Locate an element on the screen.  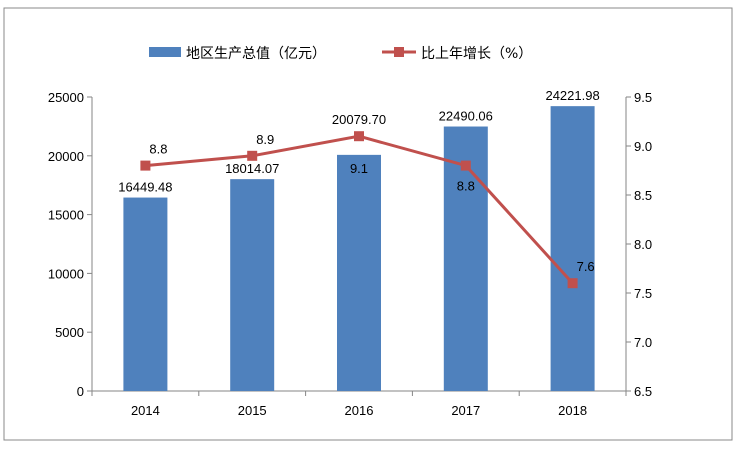
bar-data-label: 18014.07 is located at coordinates (252, 168).